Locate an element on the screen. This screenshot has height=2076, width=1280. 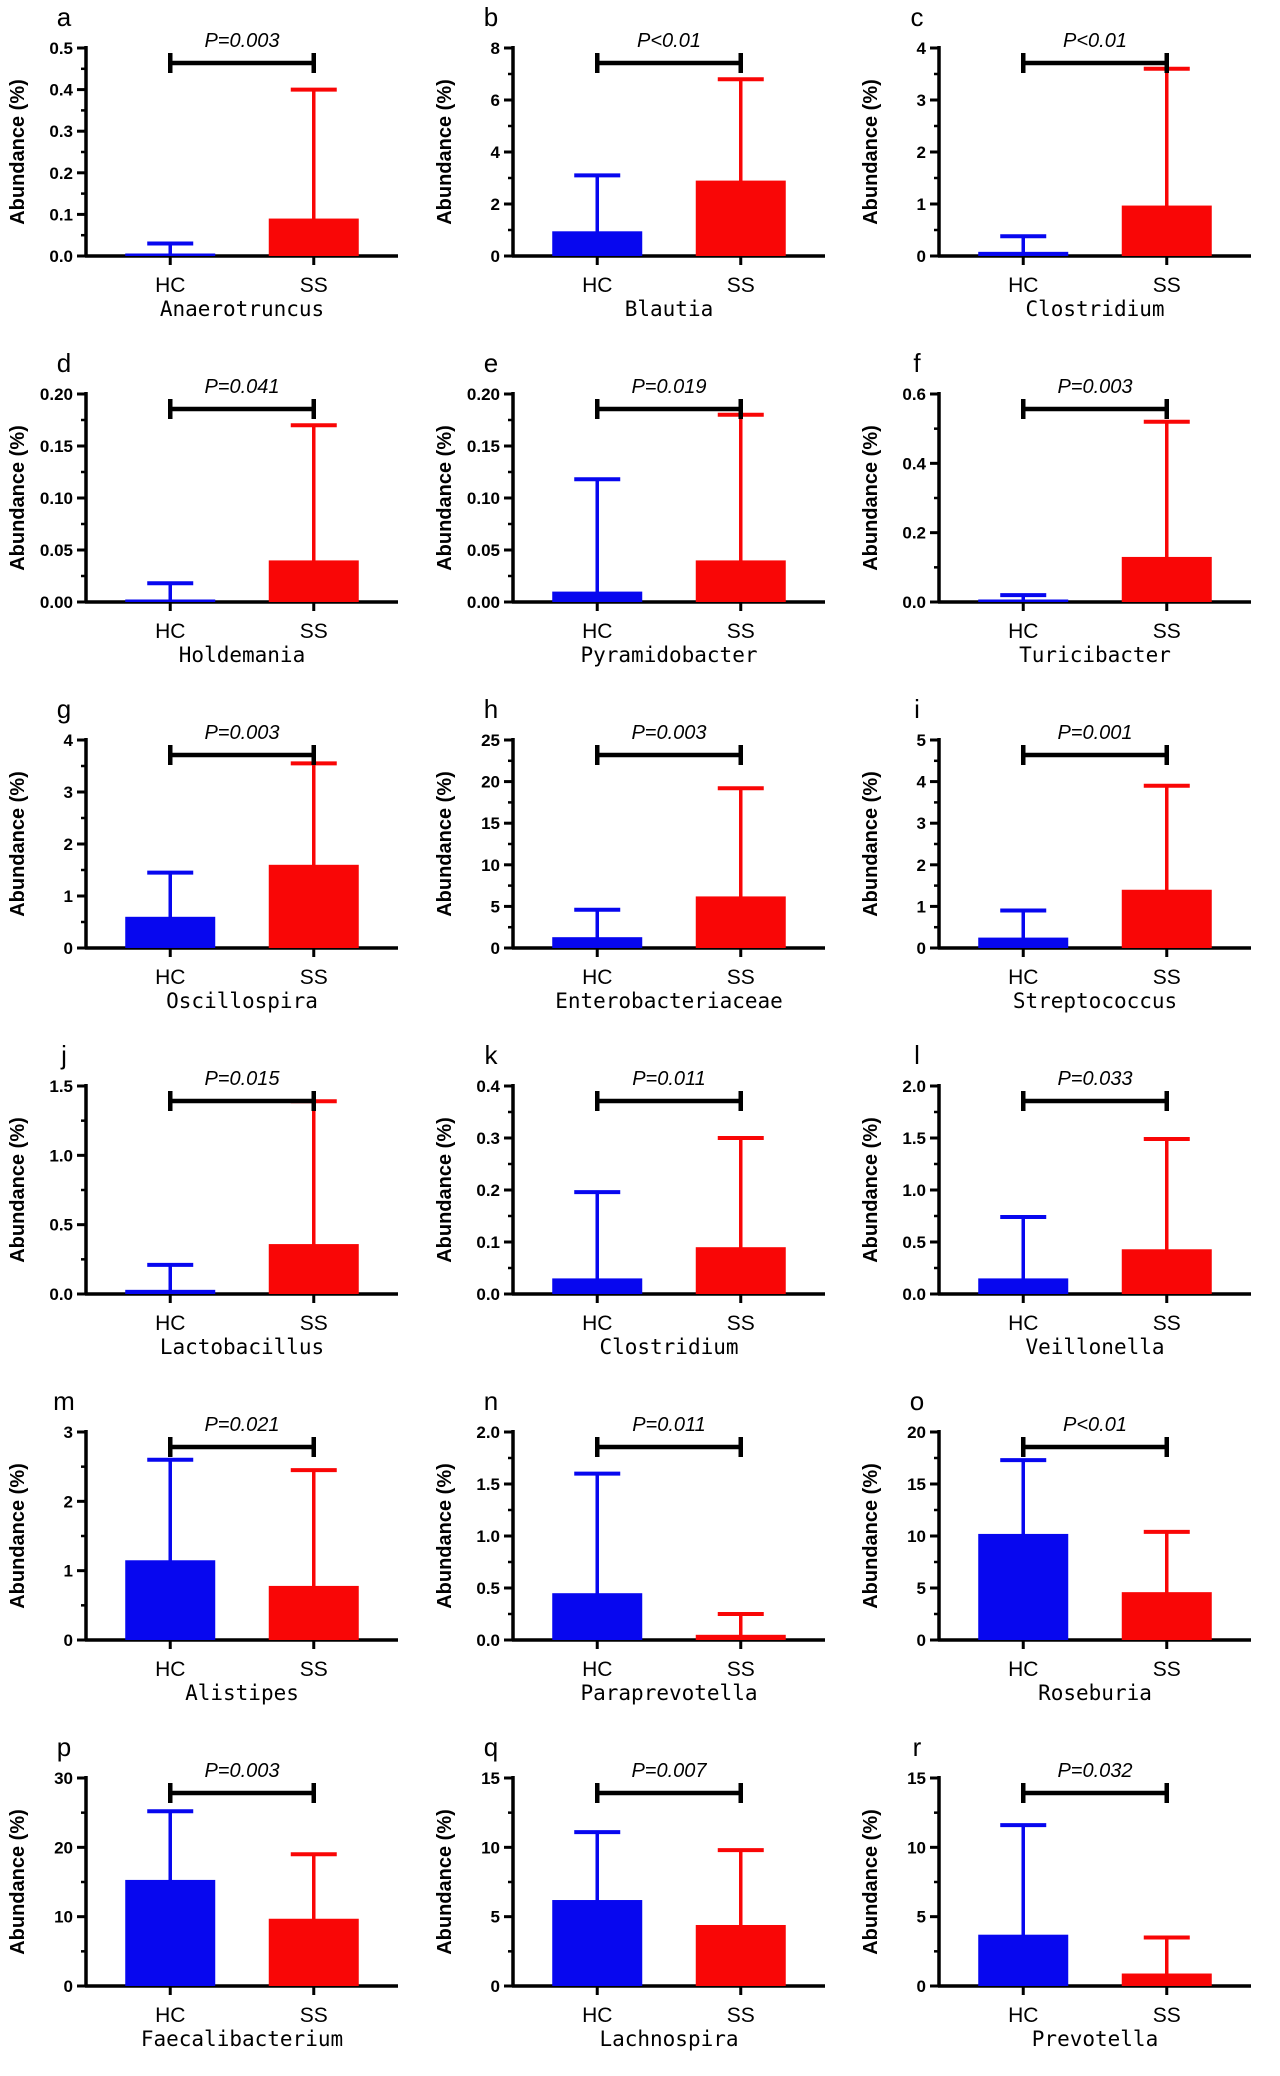
panel-letter: b is located at coordinates (490, 17).